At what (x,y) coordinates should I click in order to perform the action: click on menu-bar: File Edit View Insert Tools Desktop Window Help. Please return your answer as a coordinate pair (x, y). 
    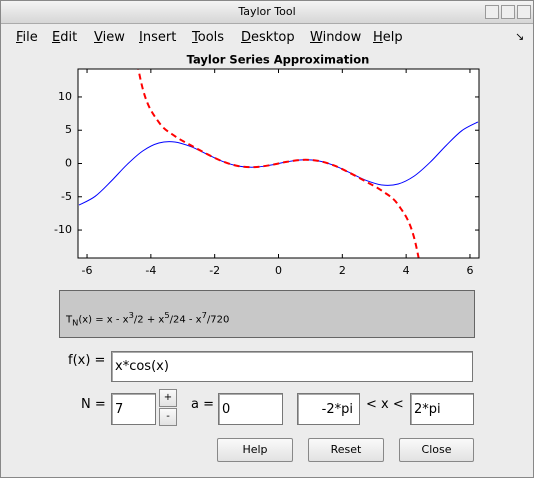
    Looking at the image, I should click on (267, 38).